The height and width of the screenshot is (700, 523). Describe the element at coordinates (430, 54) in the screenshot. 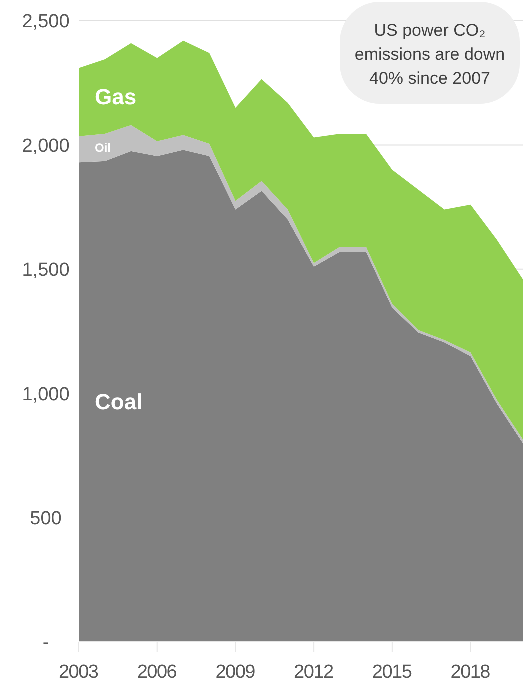

I see `annotation: US power CO₂ emissions are down 40% since 2007` at that location.